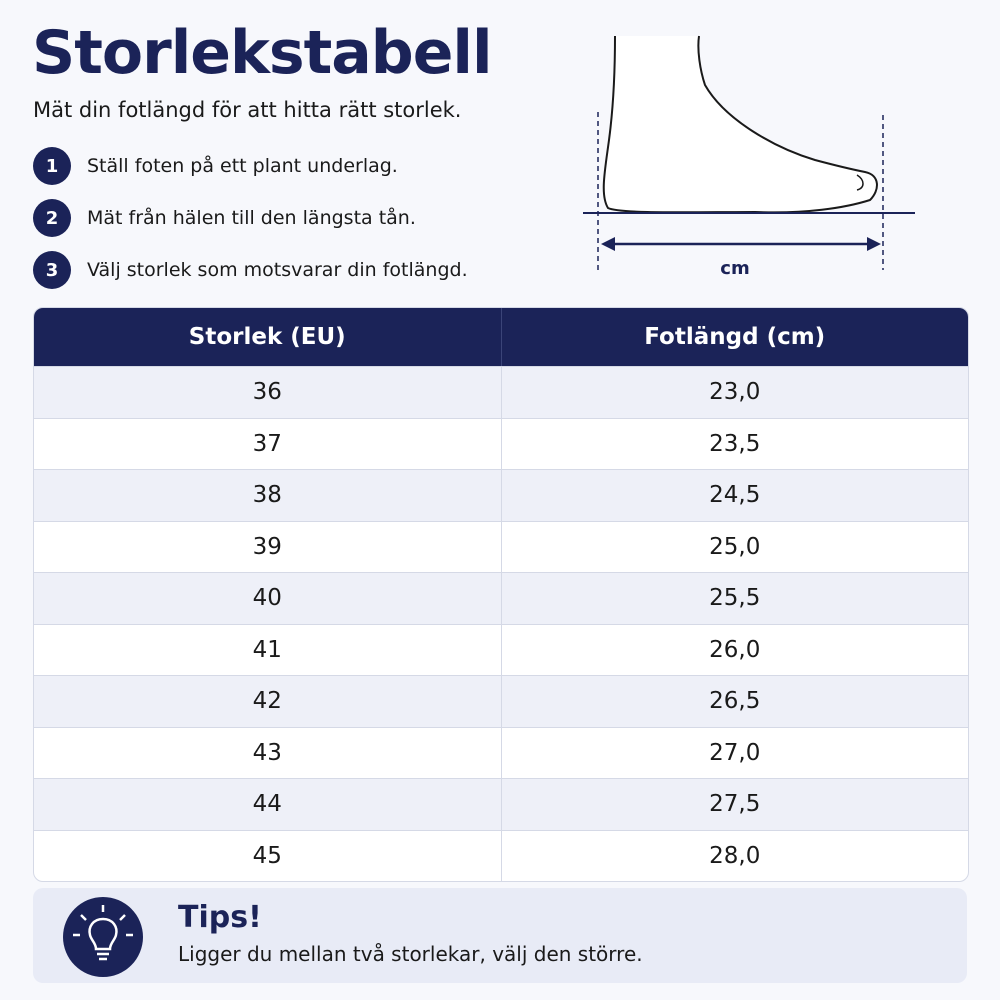 The width and height of the screenshot is (1000, 1000). I want to click on table-cell: 26,5, so click(734, 701).